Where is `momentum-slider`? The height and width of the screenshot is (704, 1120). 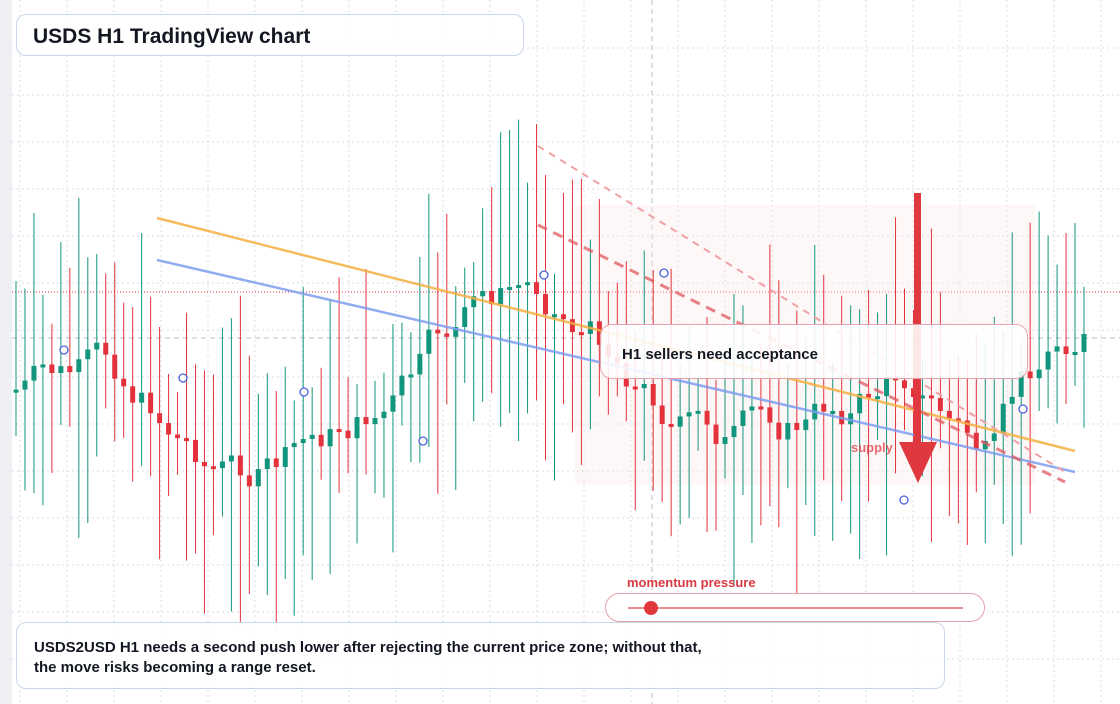 momentum-slider is located at coordinates (795, 607).